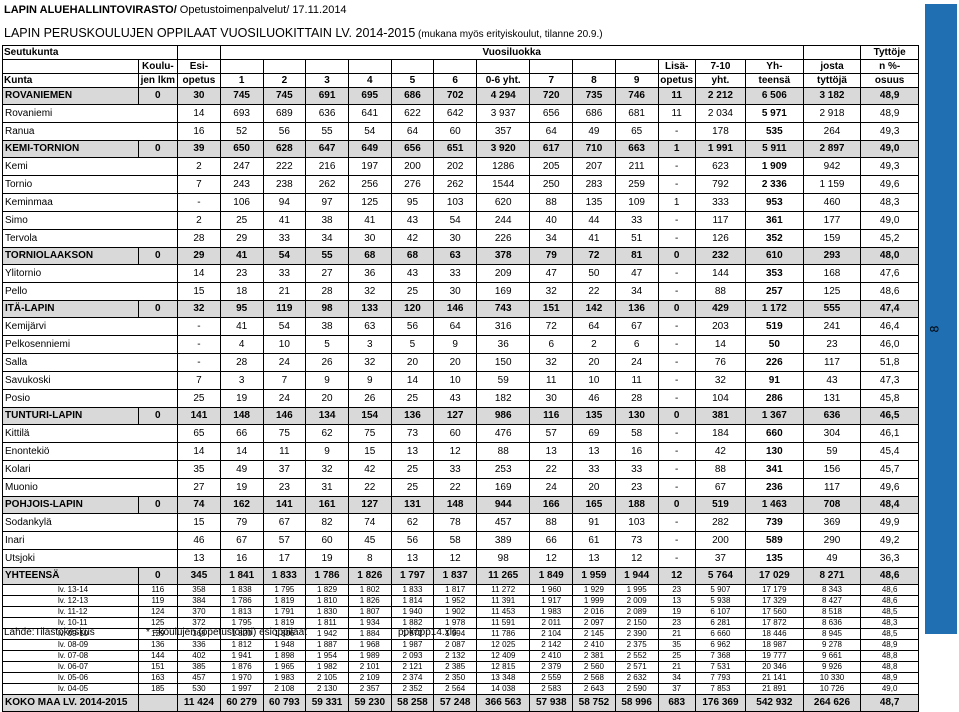 The image size is (959, 712). Describe the element at coordinates (158, 678) in the screenshot. I see `table-cell: 163` at that location.